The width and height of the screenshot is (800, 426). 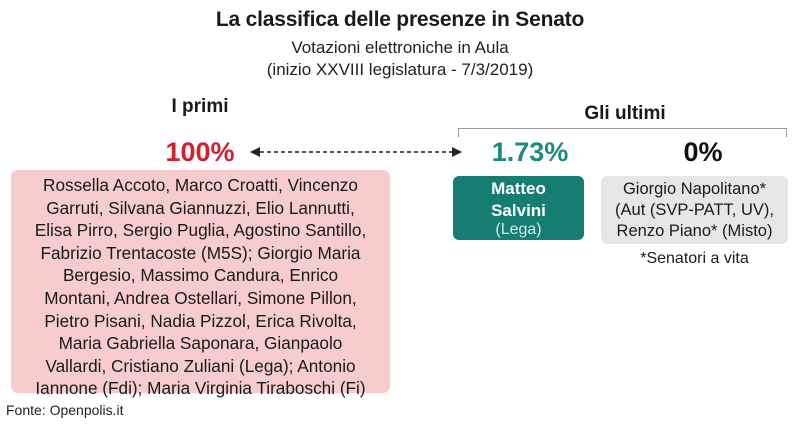 I want to click on name-line: (Aut (SVP-PATT, UV),, so click(x=694, y=210).